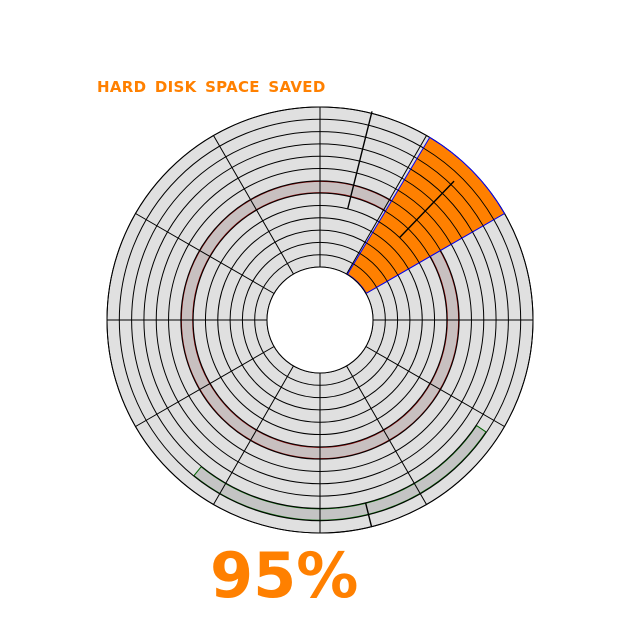 The height and width of the screenshot is (640, 640). I want to click on disk-hub, so click(320, 320).